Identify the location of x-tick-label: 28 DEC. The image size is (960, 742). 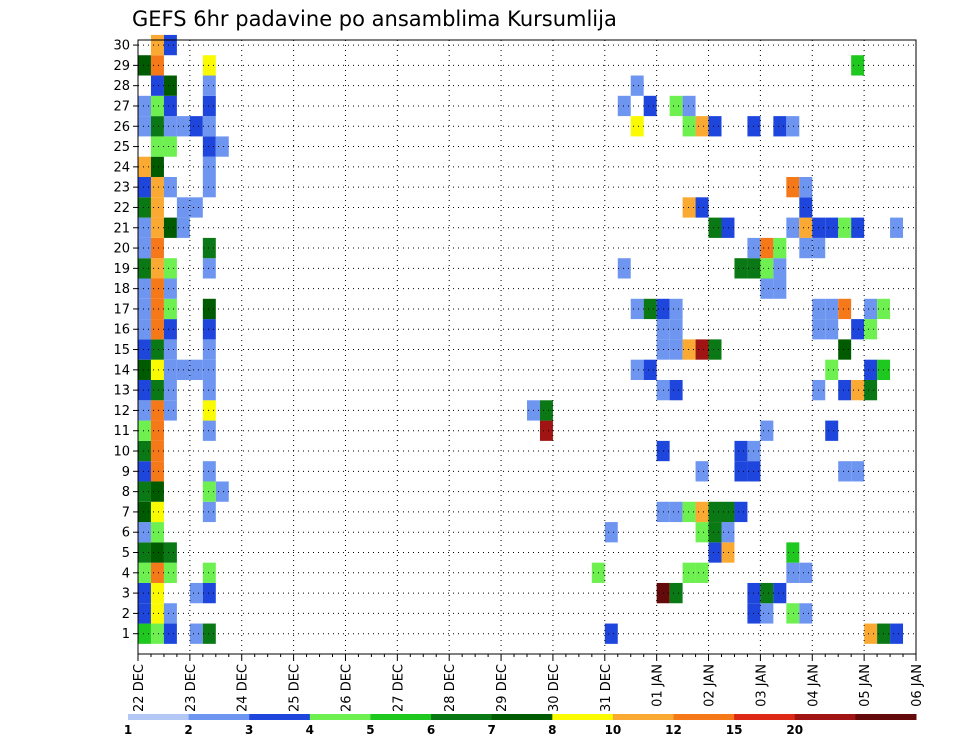
(450, 688).